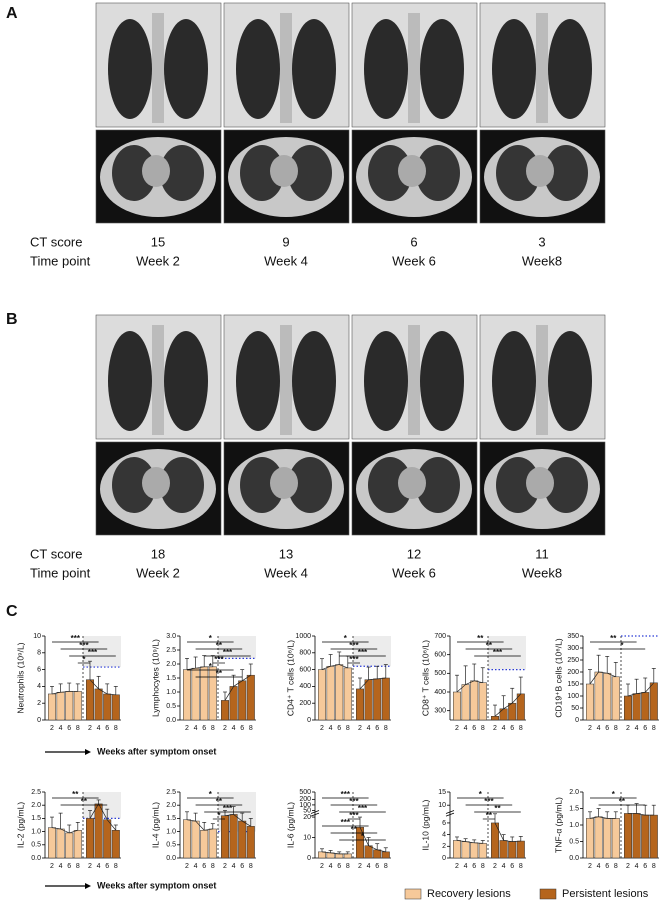 Image resolution: width=669 pixels, height=907 pixels. Describe the element at coordinates (305, 686) in the screenshot. I see `y-tick-label: 400` at that location.